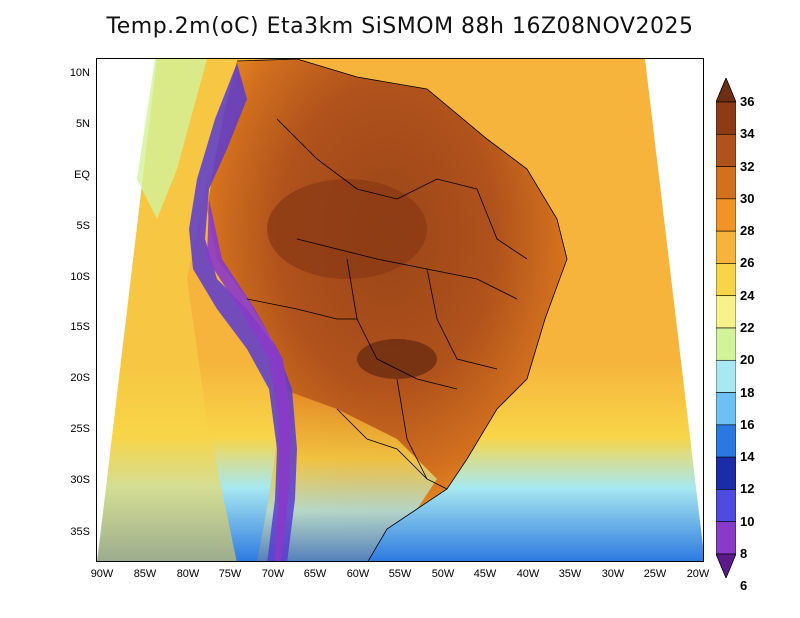  Describe the element at coordinates (102, 574) in the screenshot. I see `lon-label-90w: 90W` at that location.